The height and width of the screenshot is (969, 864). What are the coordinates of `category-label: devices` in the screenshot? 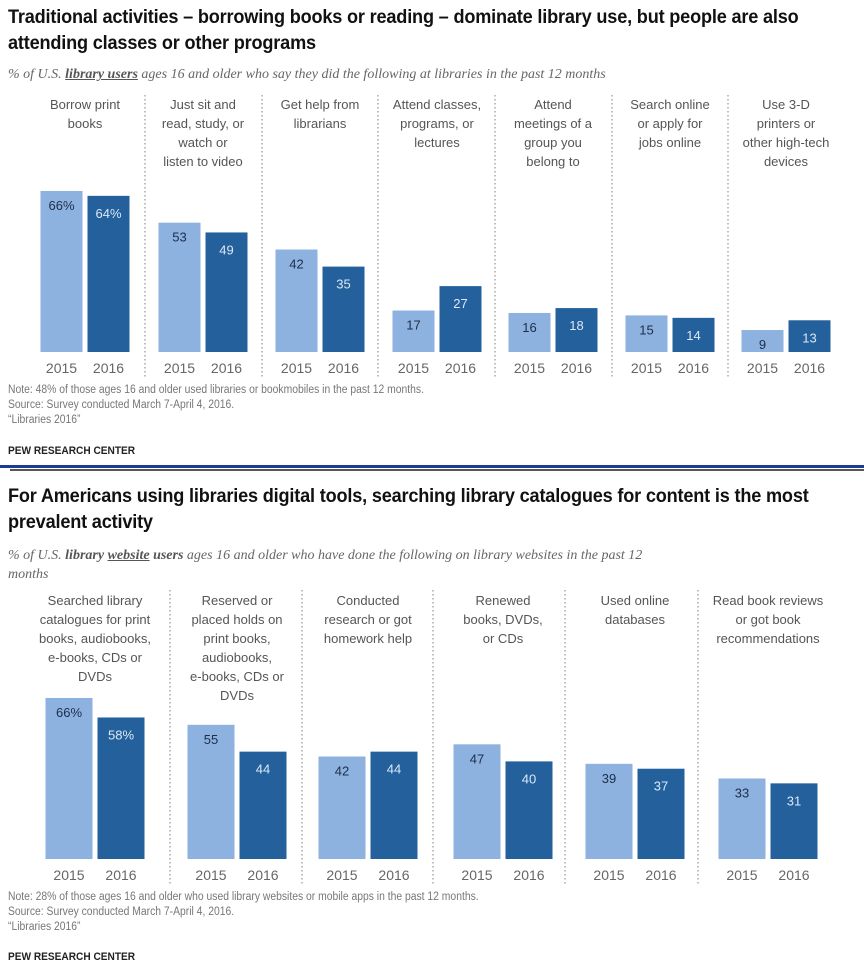 It's located at (786, 161).